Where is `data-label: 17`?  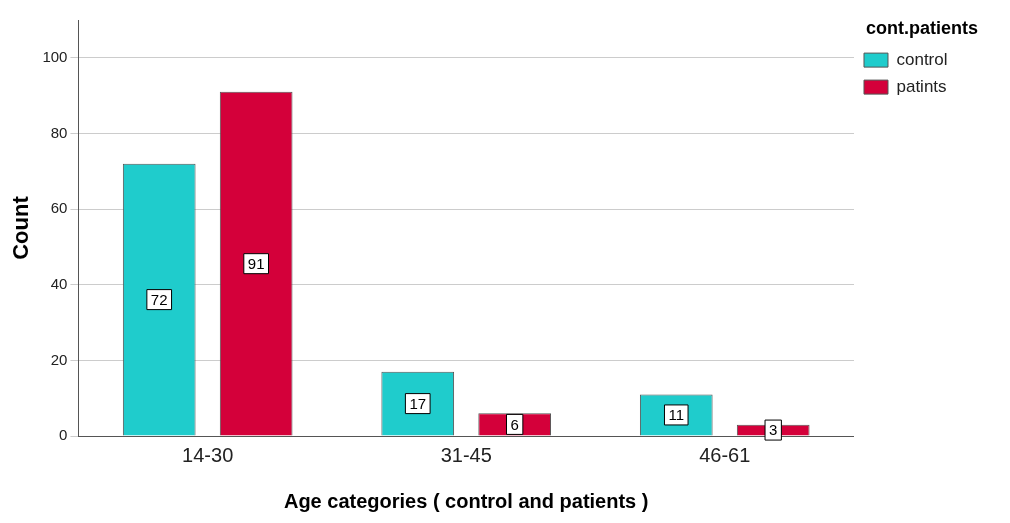
data-label: 17 is located at coordinates (418, 403).